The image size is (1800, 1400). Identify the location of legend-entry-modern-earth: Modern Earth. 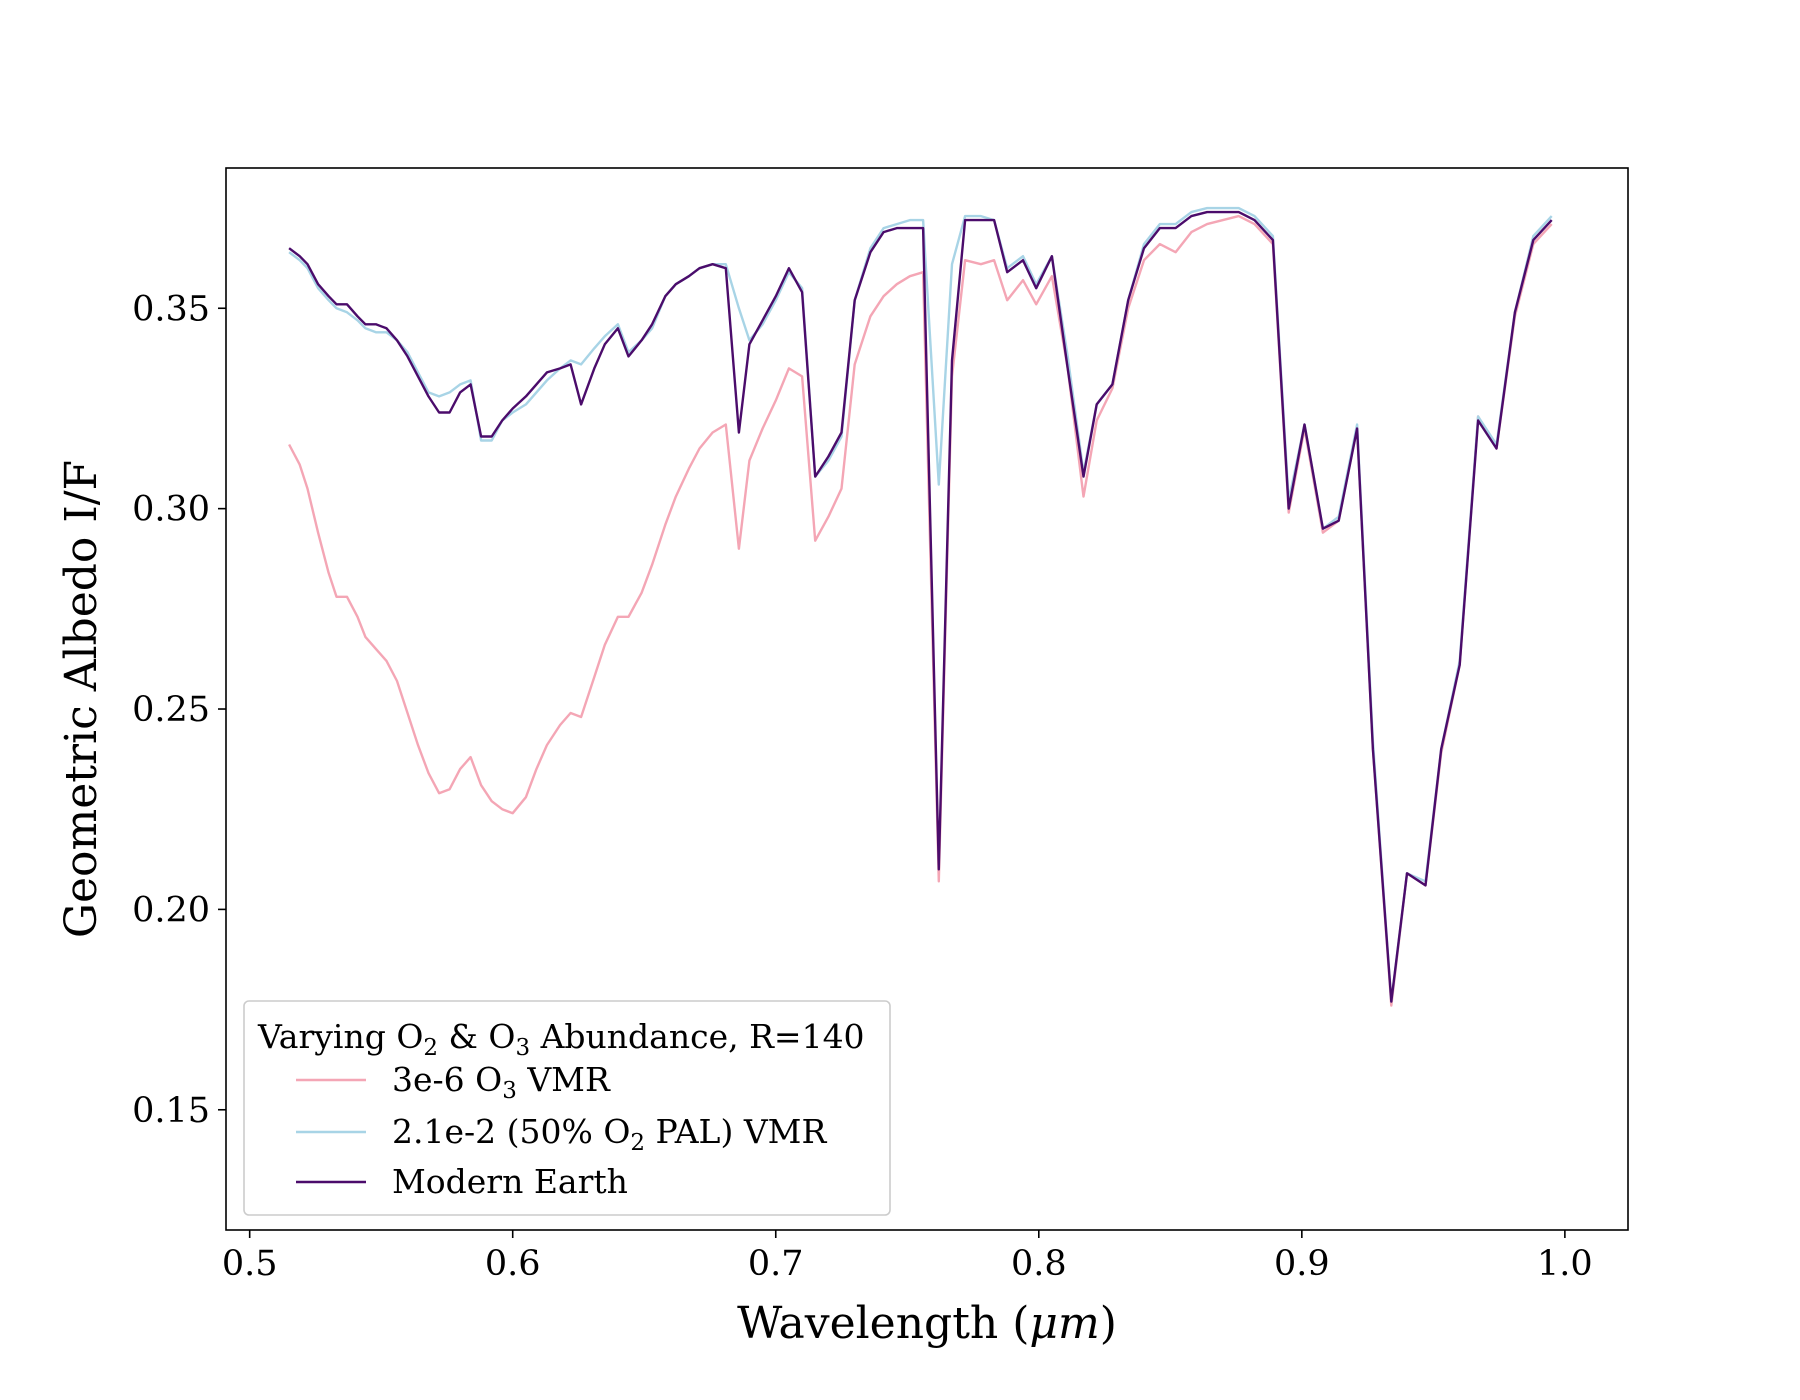
(462, 1181).